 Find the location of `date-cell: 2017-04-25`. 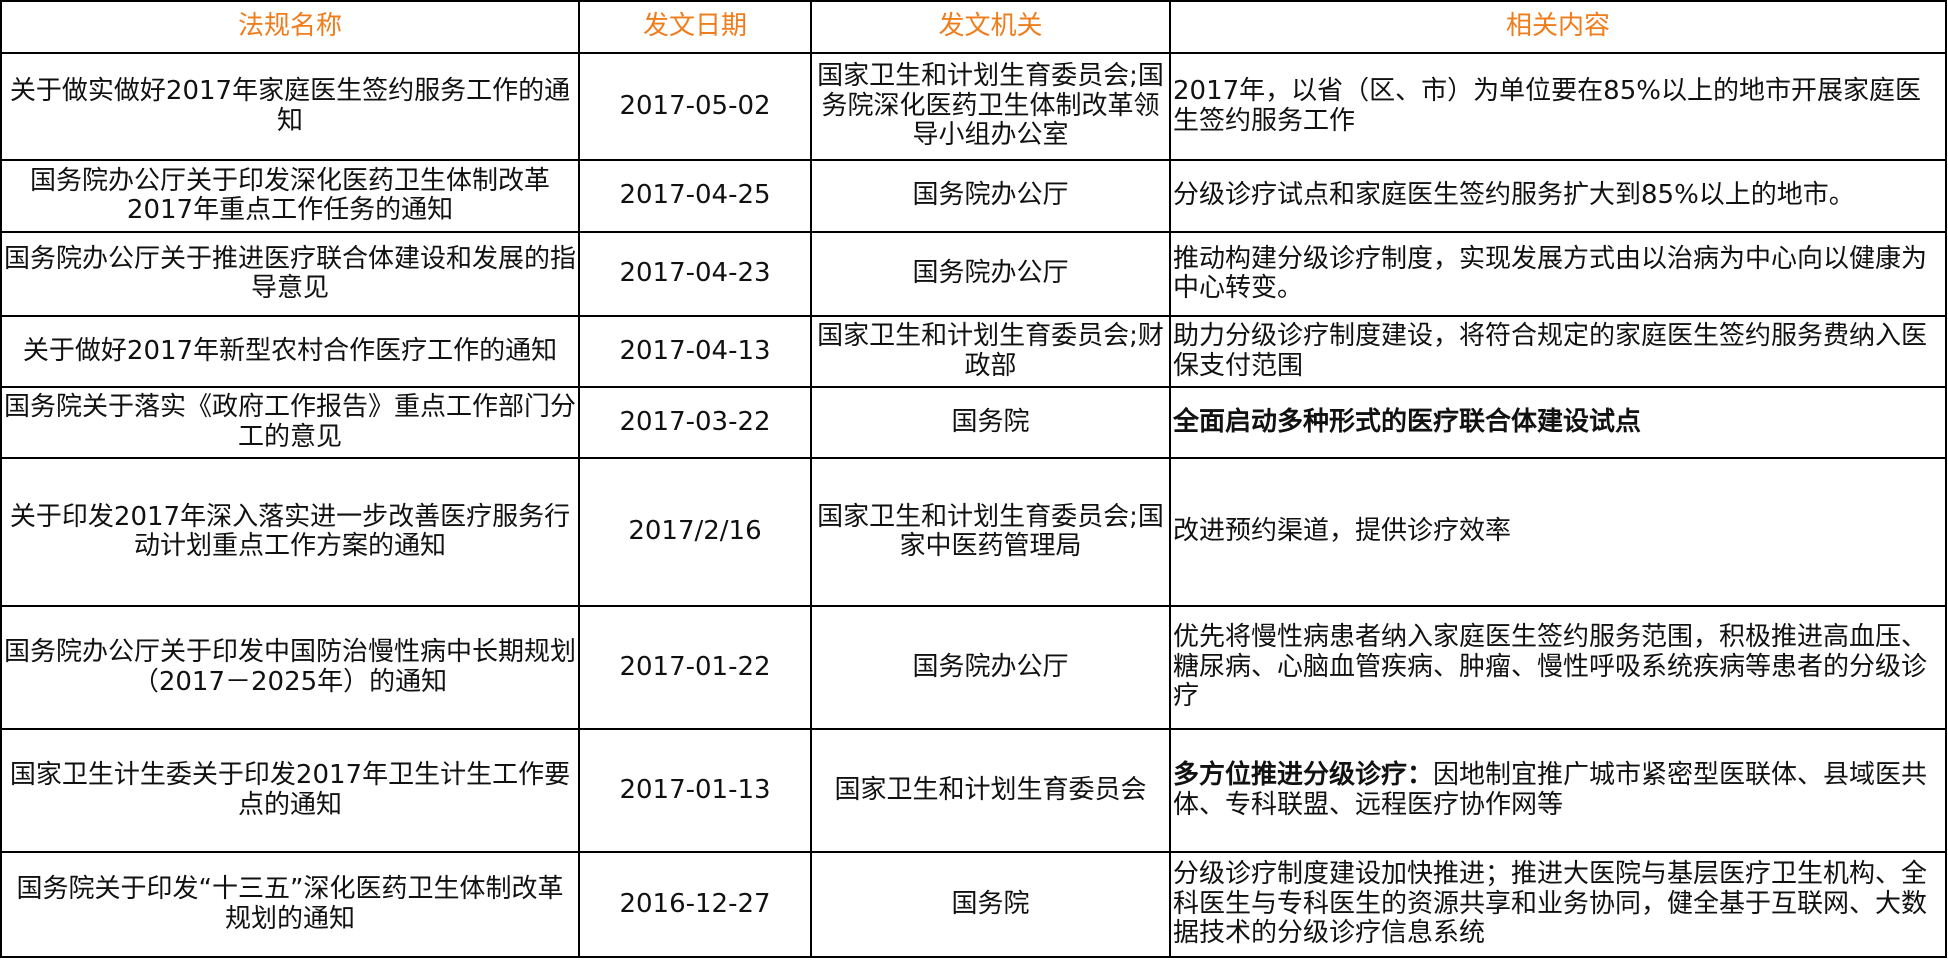

date-cell: 2017-04-25 is located at coordinates (695, 196).